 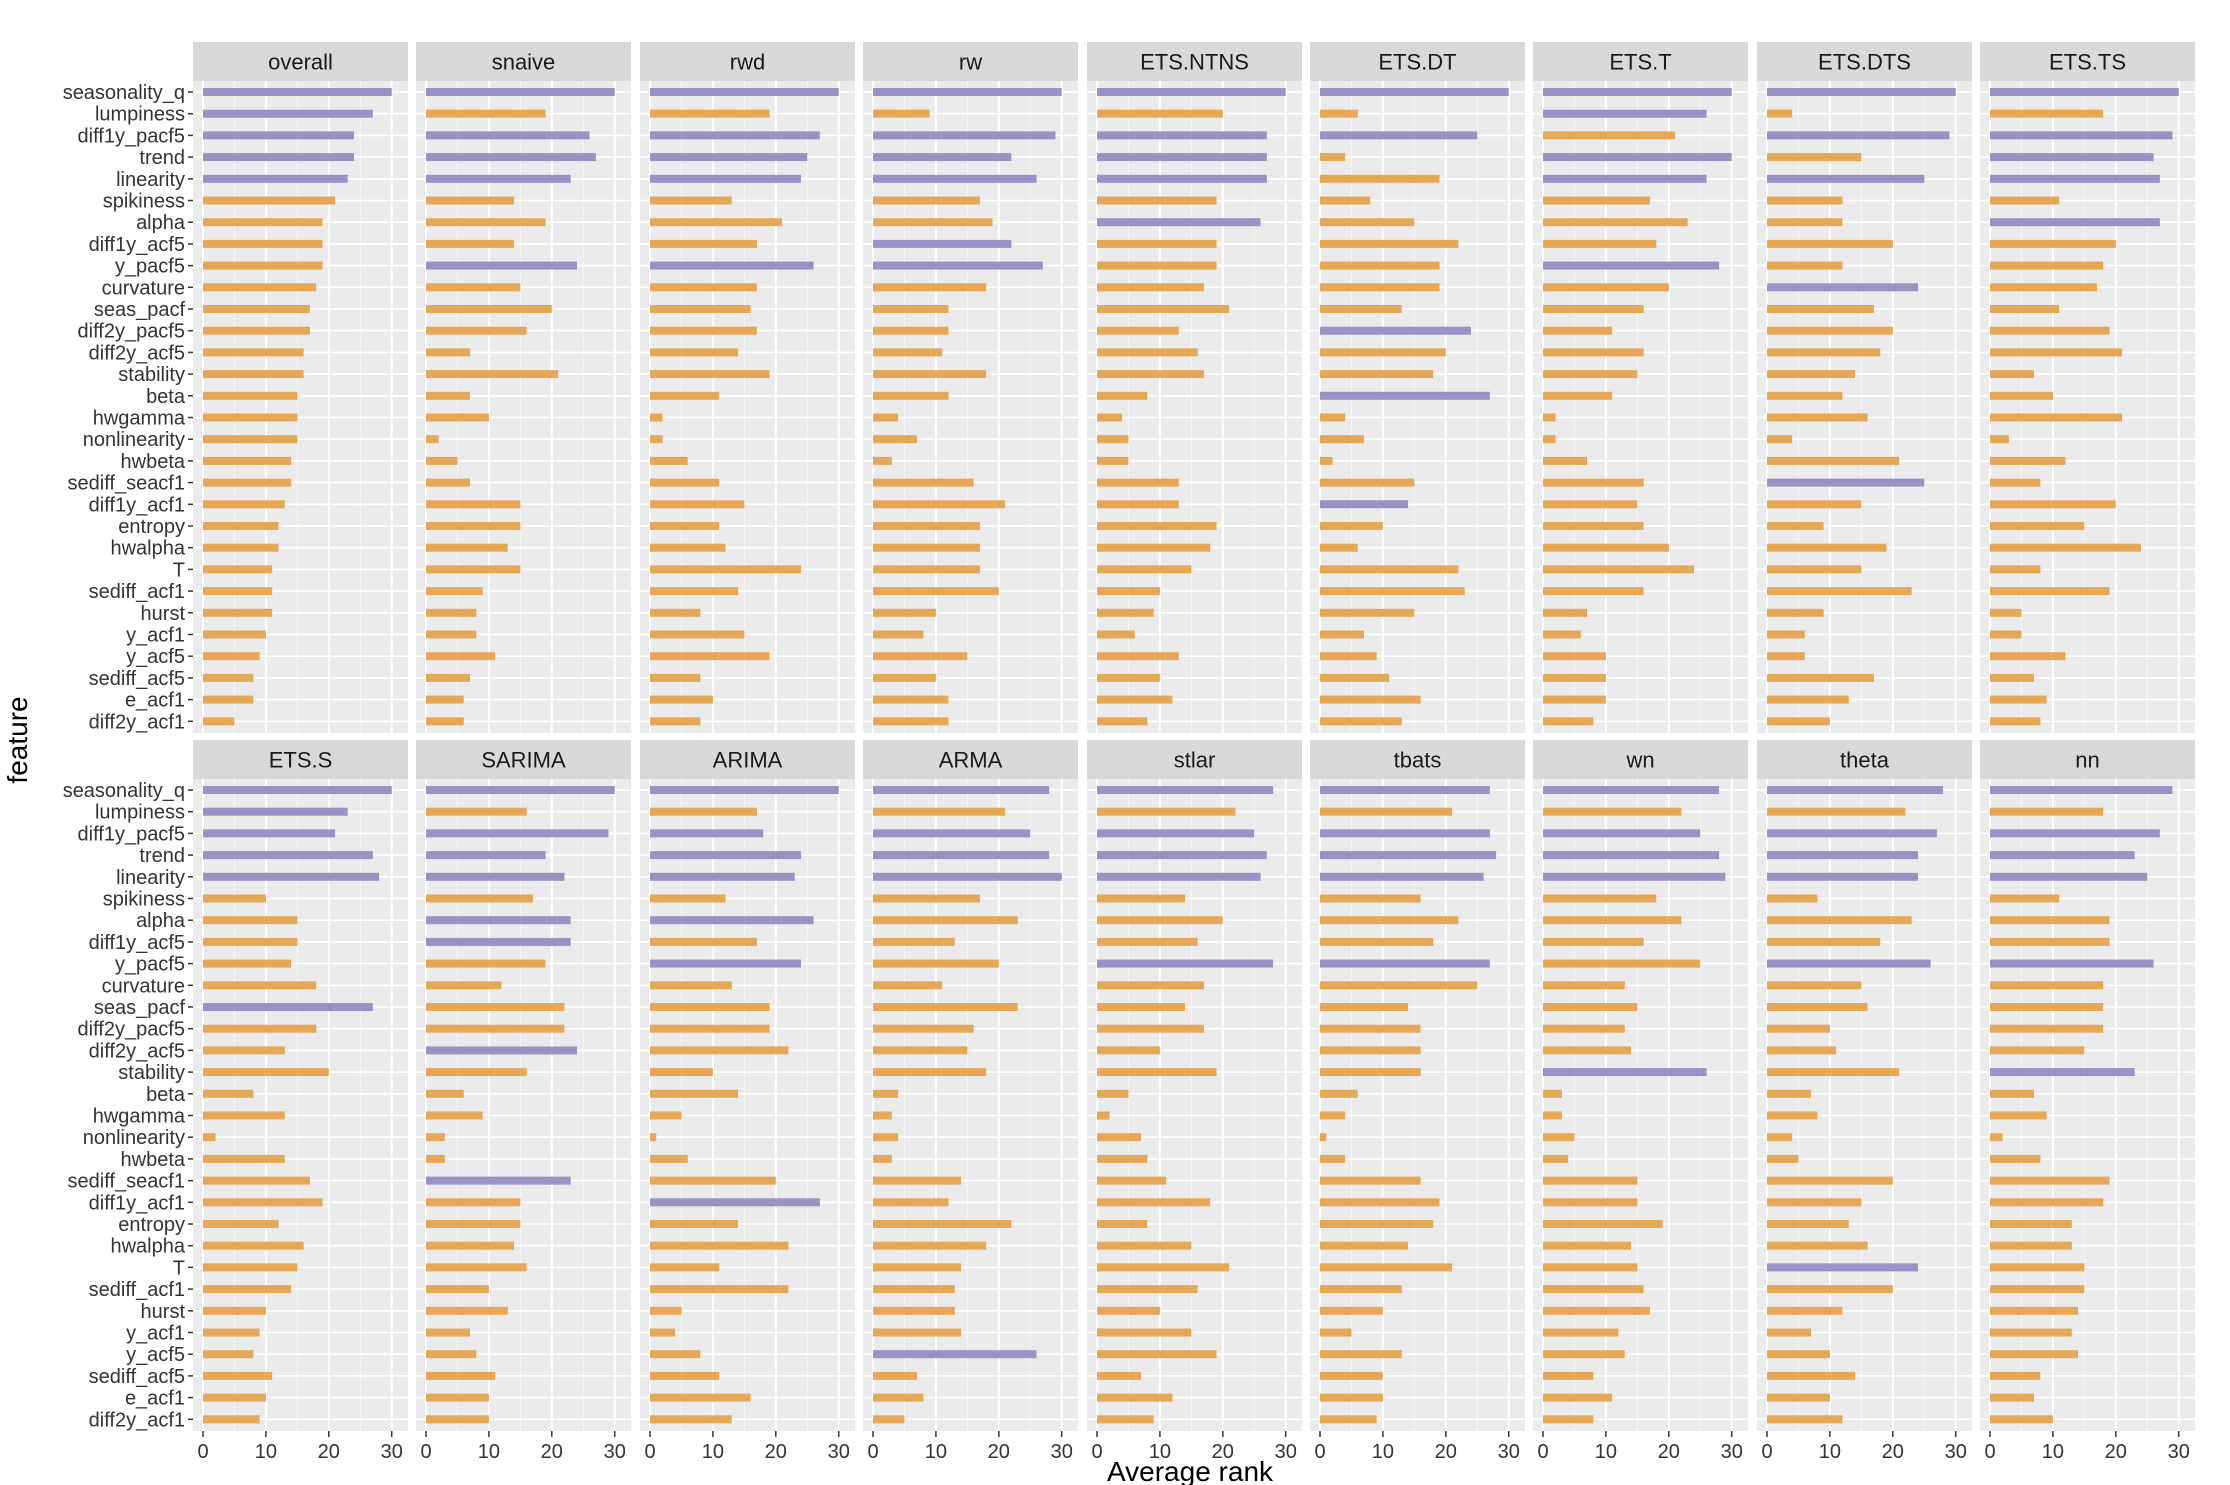 What do you see at coordinates (451, 612) in the screenshot?
I see `bar-snaive-hurst` at bounding box center [451, 612].